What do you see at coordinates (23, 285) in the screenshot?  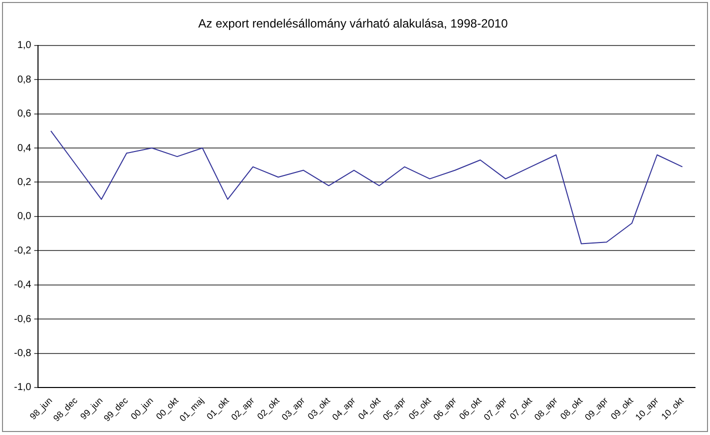 I see `y-tick-label: -0,4` at bounding box center [23, 285].